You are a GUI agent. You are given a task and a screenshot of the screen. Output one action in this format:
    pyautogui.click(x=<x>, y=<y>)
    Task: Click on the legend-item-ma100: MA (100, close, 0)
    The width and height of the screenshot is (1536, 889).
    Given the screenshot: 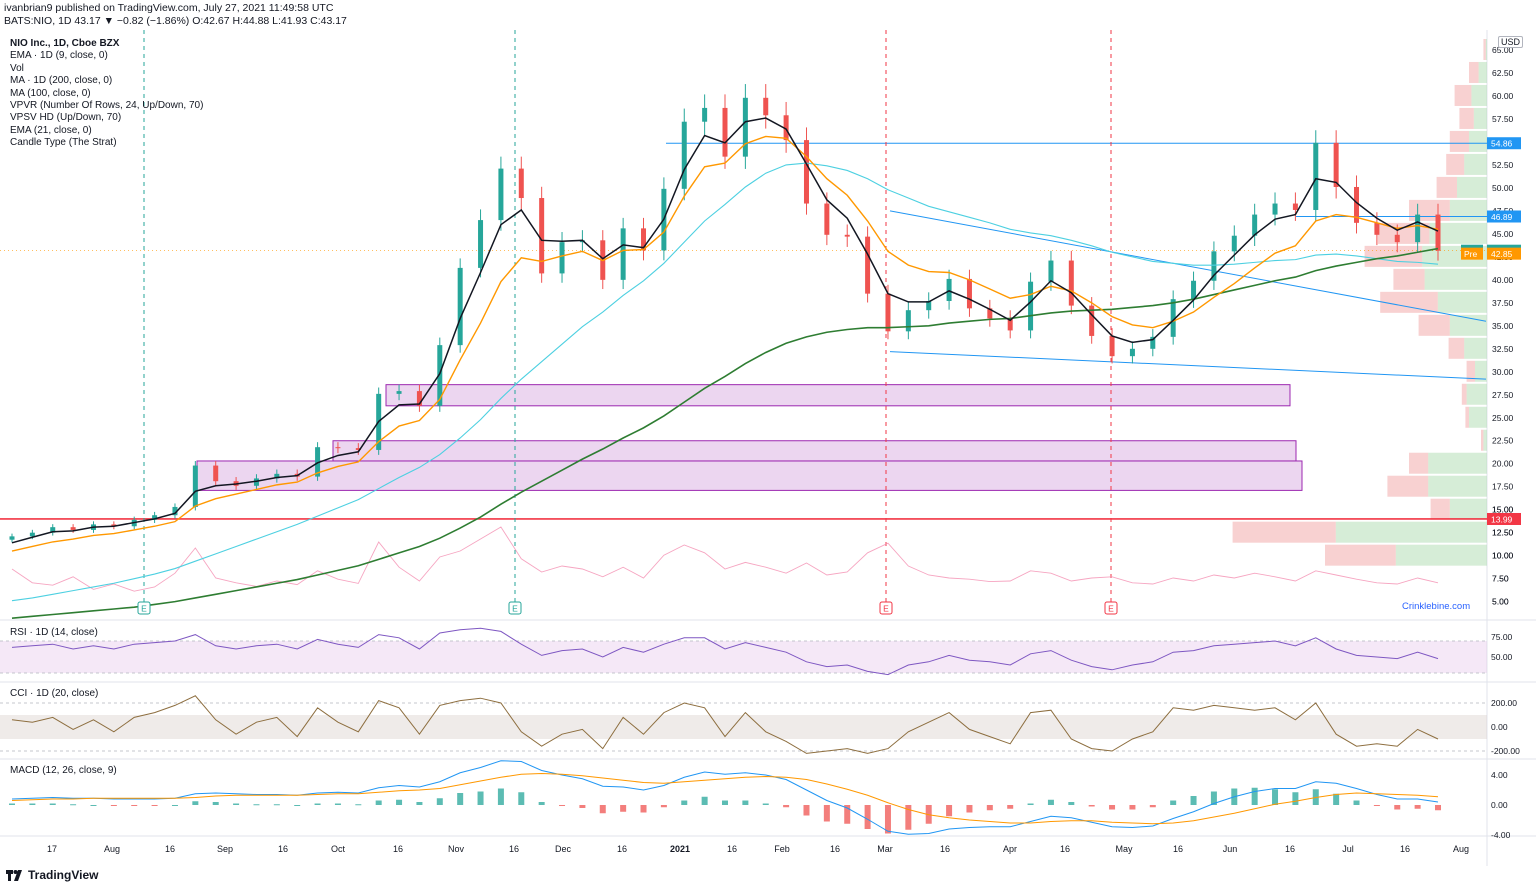 What is the action you would take?
    pyautogui.click(x=50, y=93)
    